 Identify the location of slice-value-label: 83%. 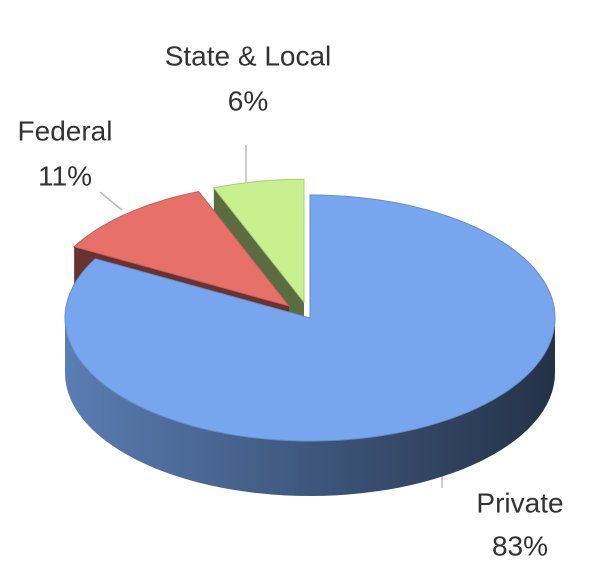
(520, 545).